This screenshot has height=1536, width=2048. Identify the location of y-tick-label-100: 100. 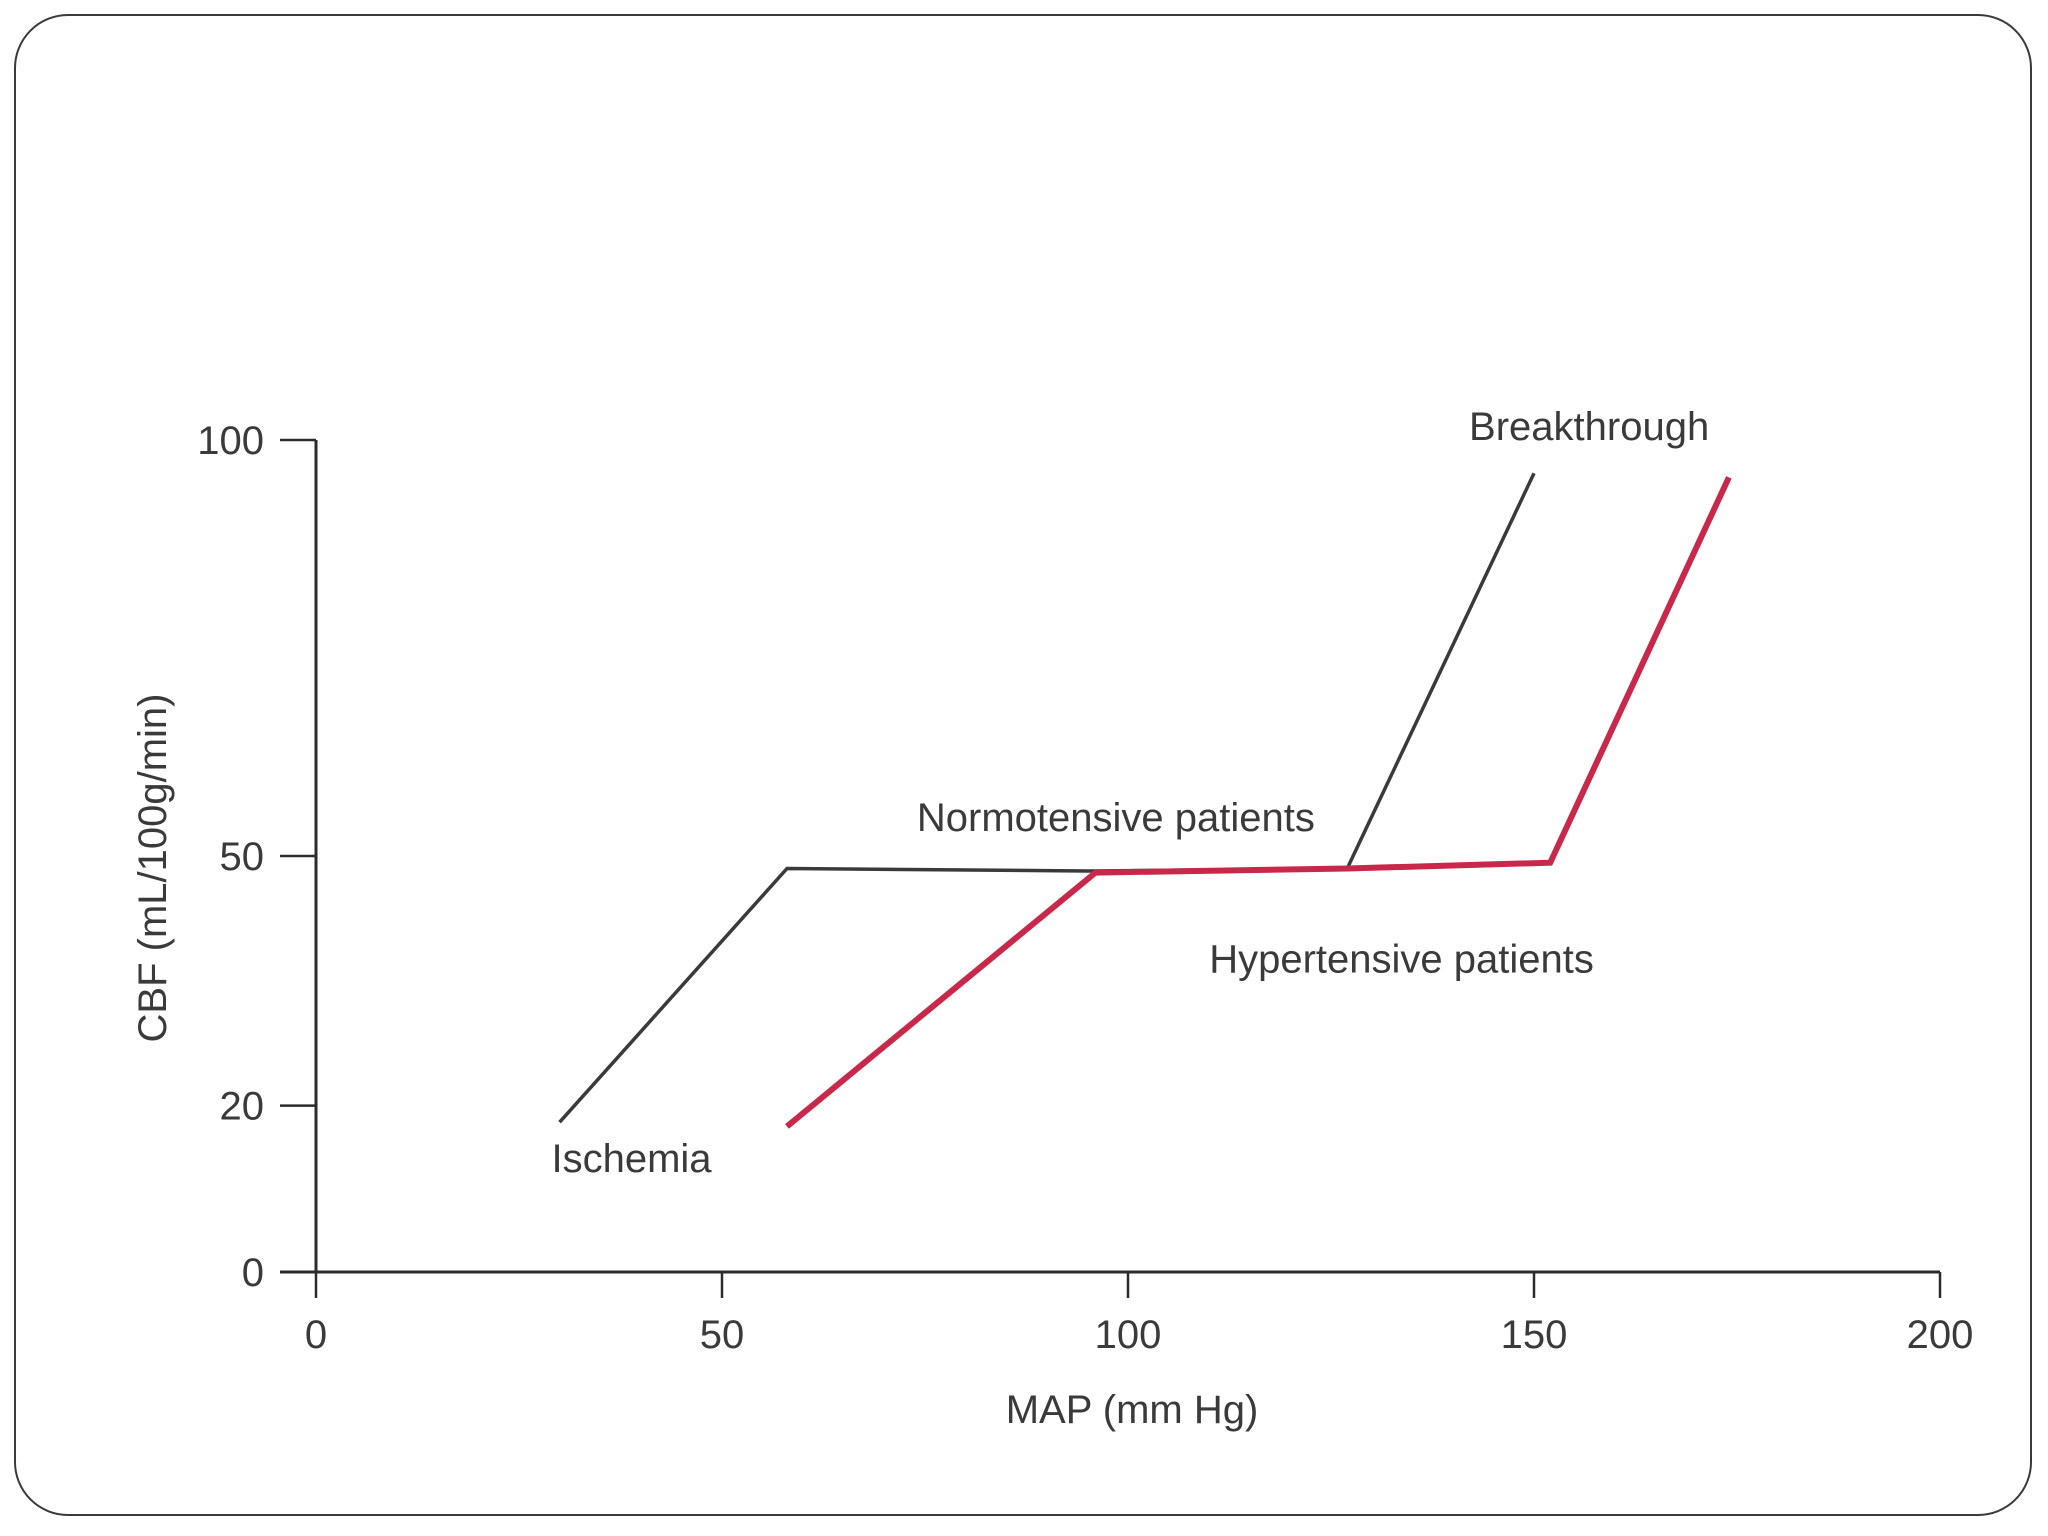
(230, 441).